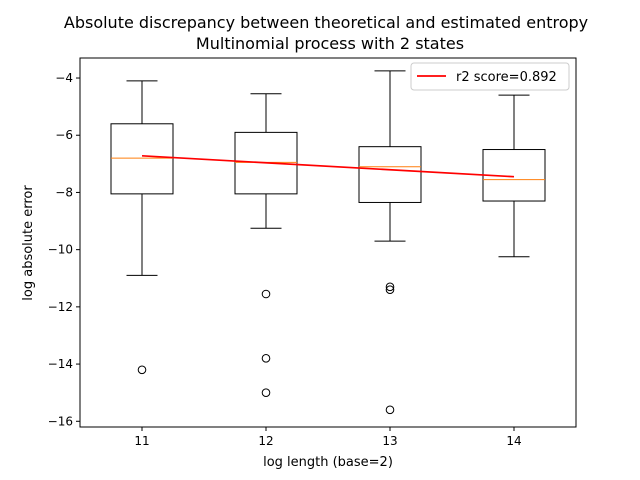 Image resolution: width=640 pixels, height=480 pixels. Describe the element at coordinates (64, 135) in the screenshot. I see `y-tick-label: −6` at that location.